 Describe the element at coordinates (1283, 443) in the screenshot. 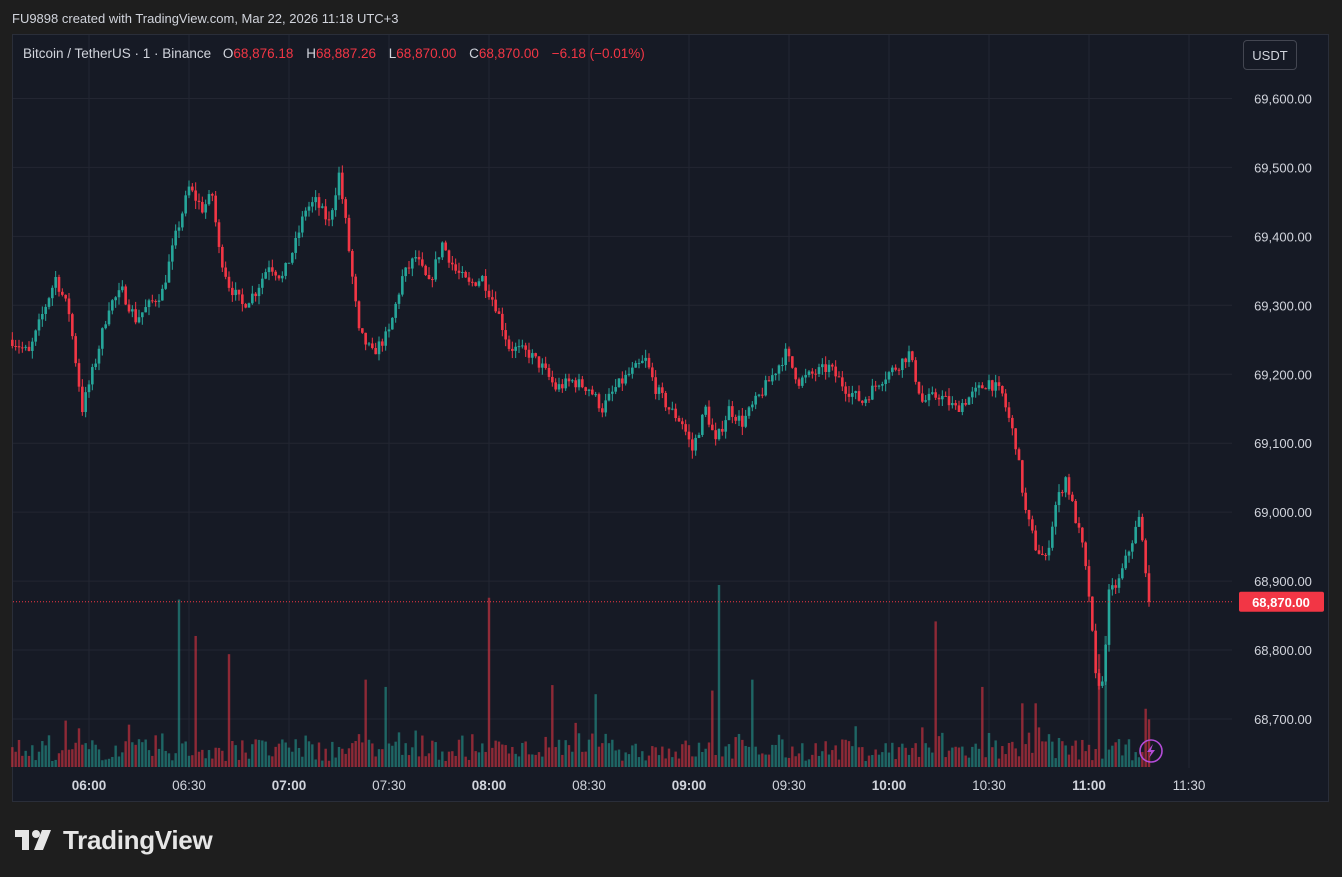

I see `price-tick-label: 69,100.00` at that location.